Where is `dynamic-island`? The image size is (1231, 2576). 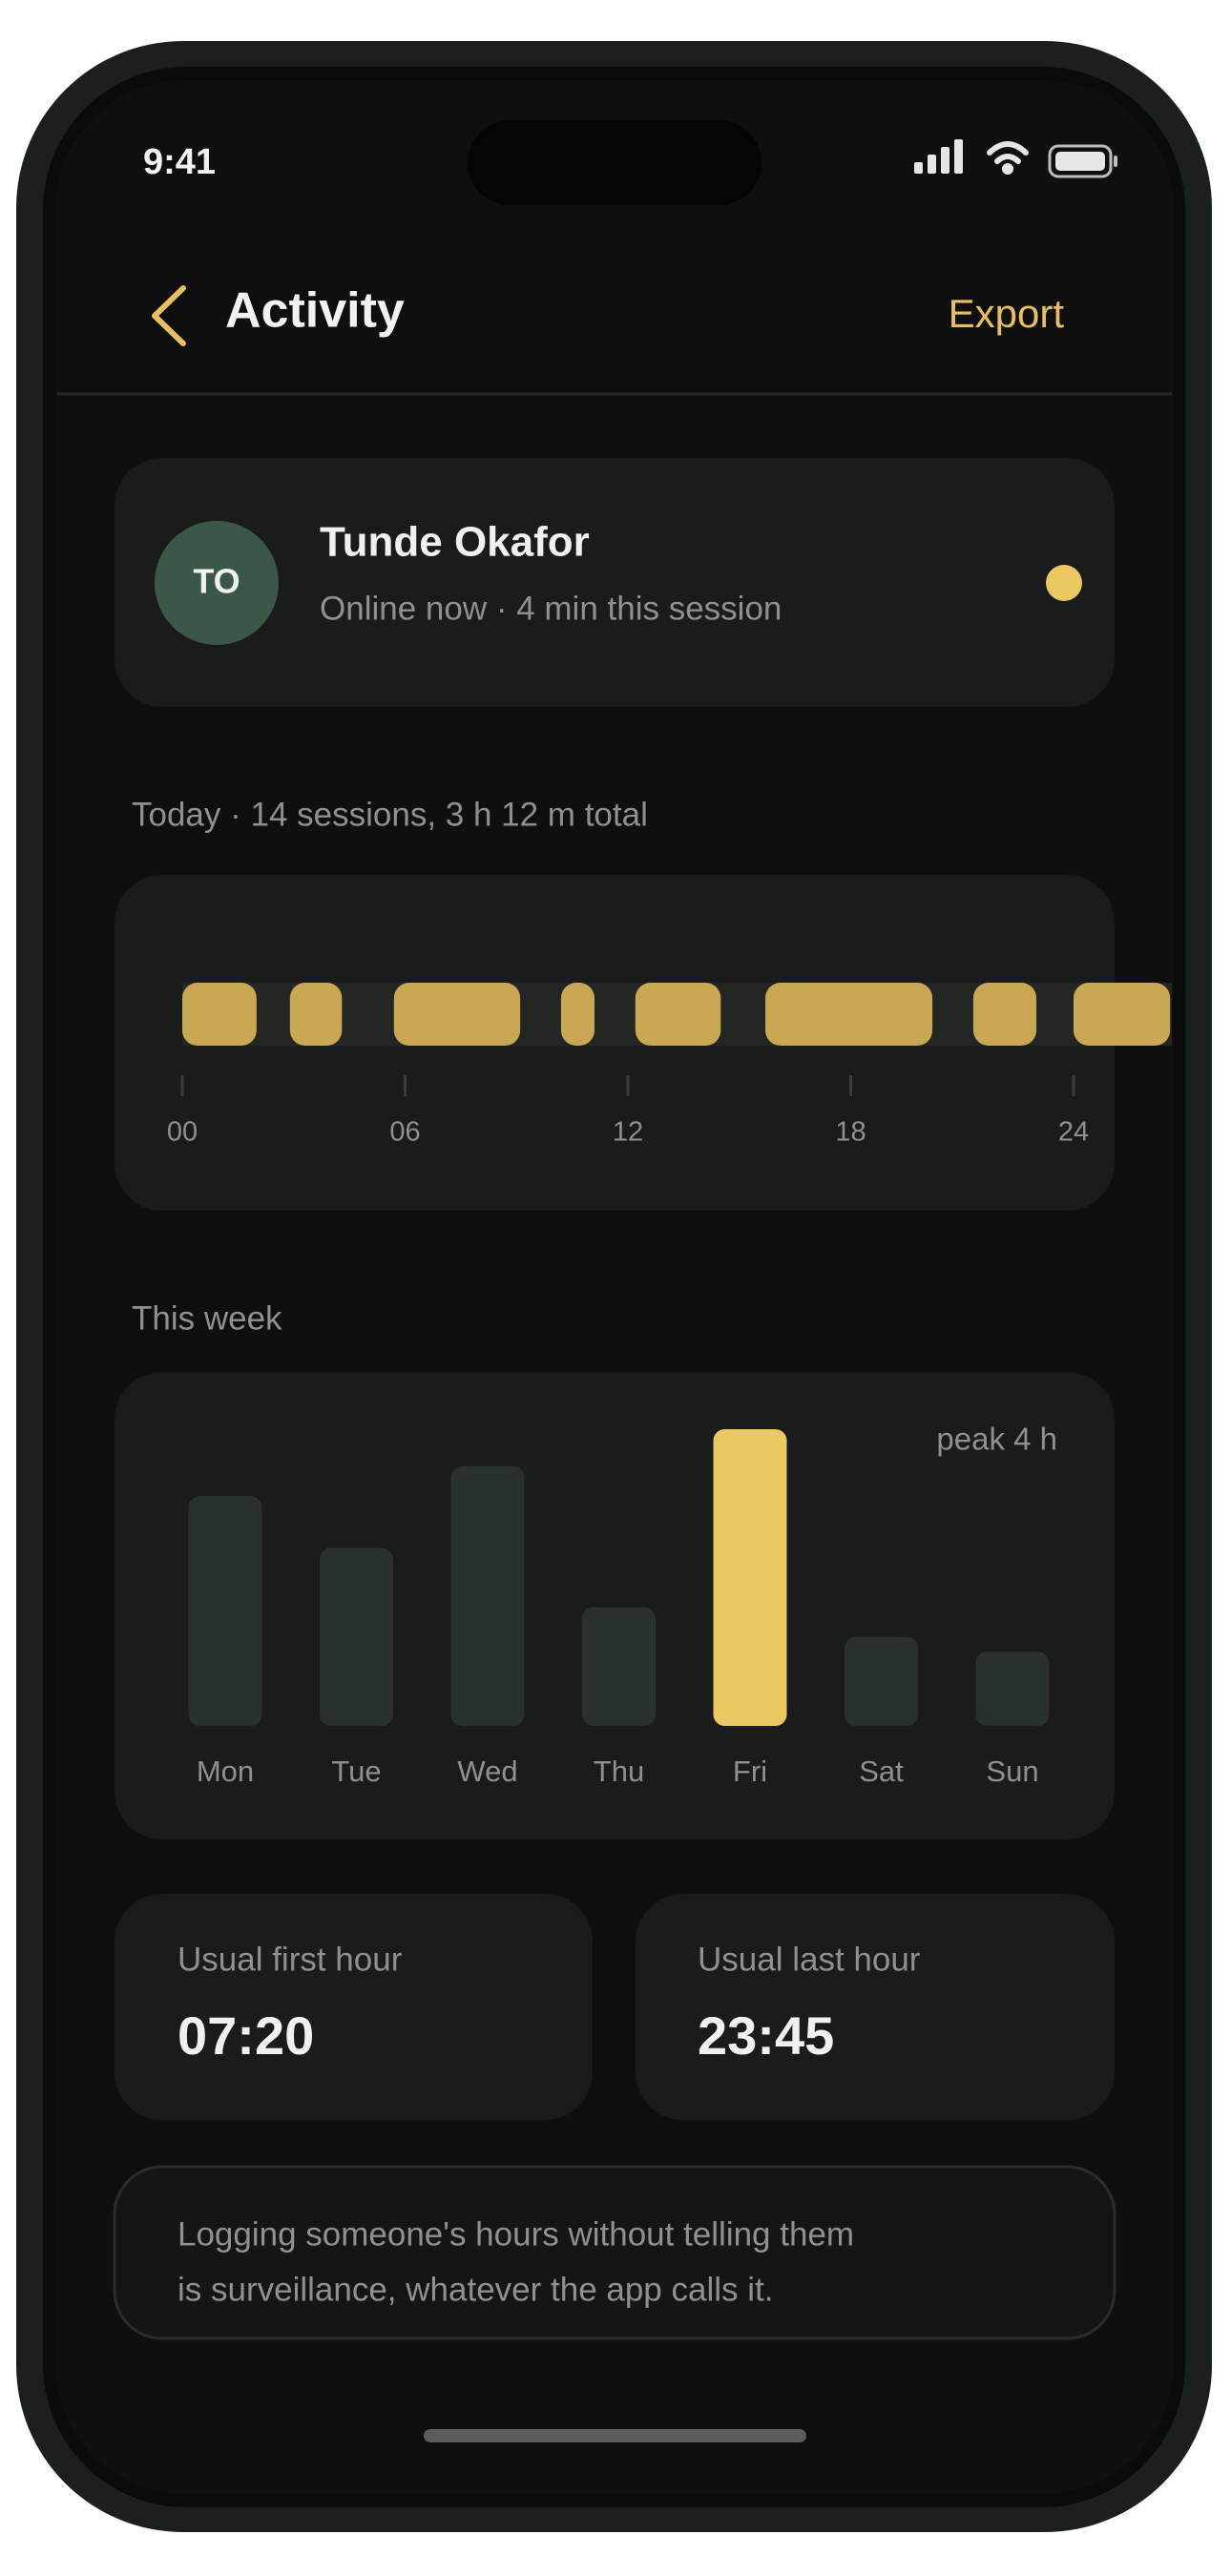 dynamic-island is located at coordinates (615, 162).